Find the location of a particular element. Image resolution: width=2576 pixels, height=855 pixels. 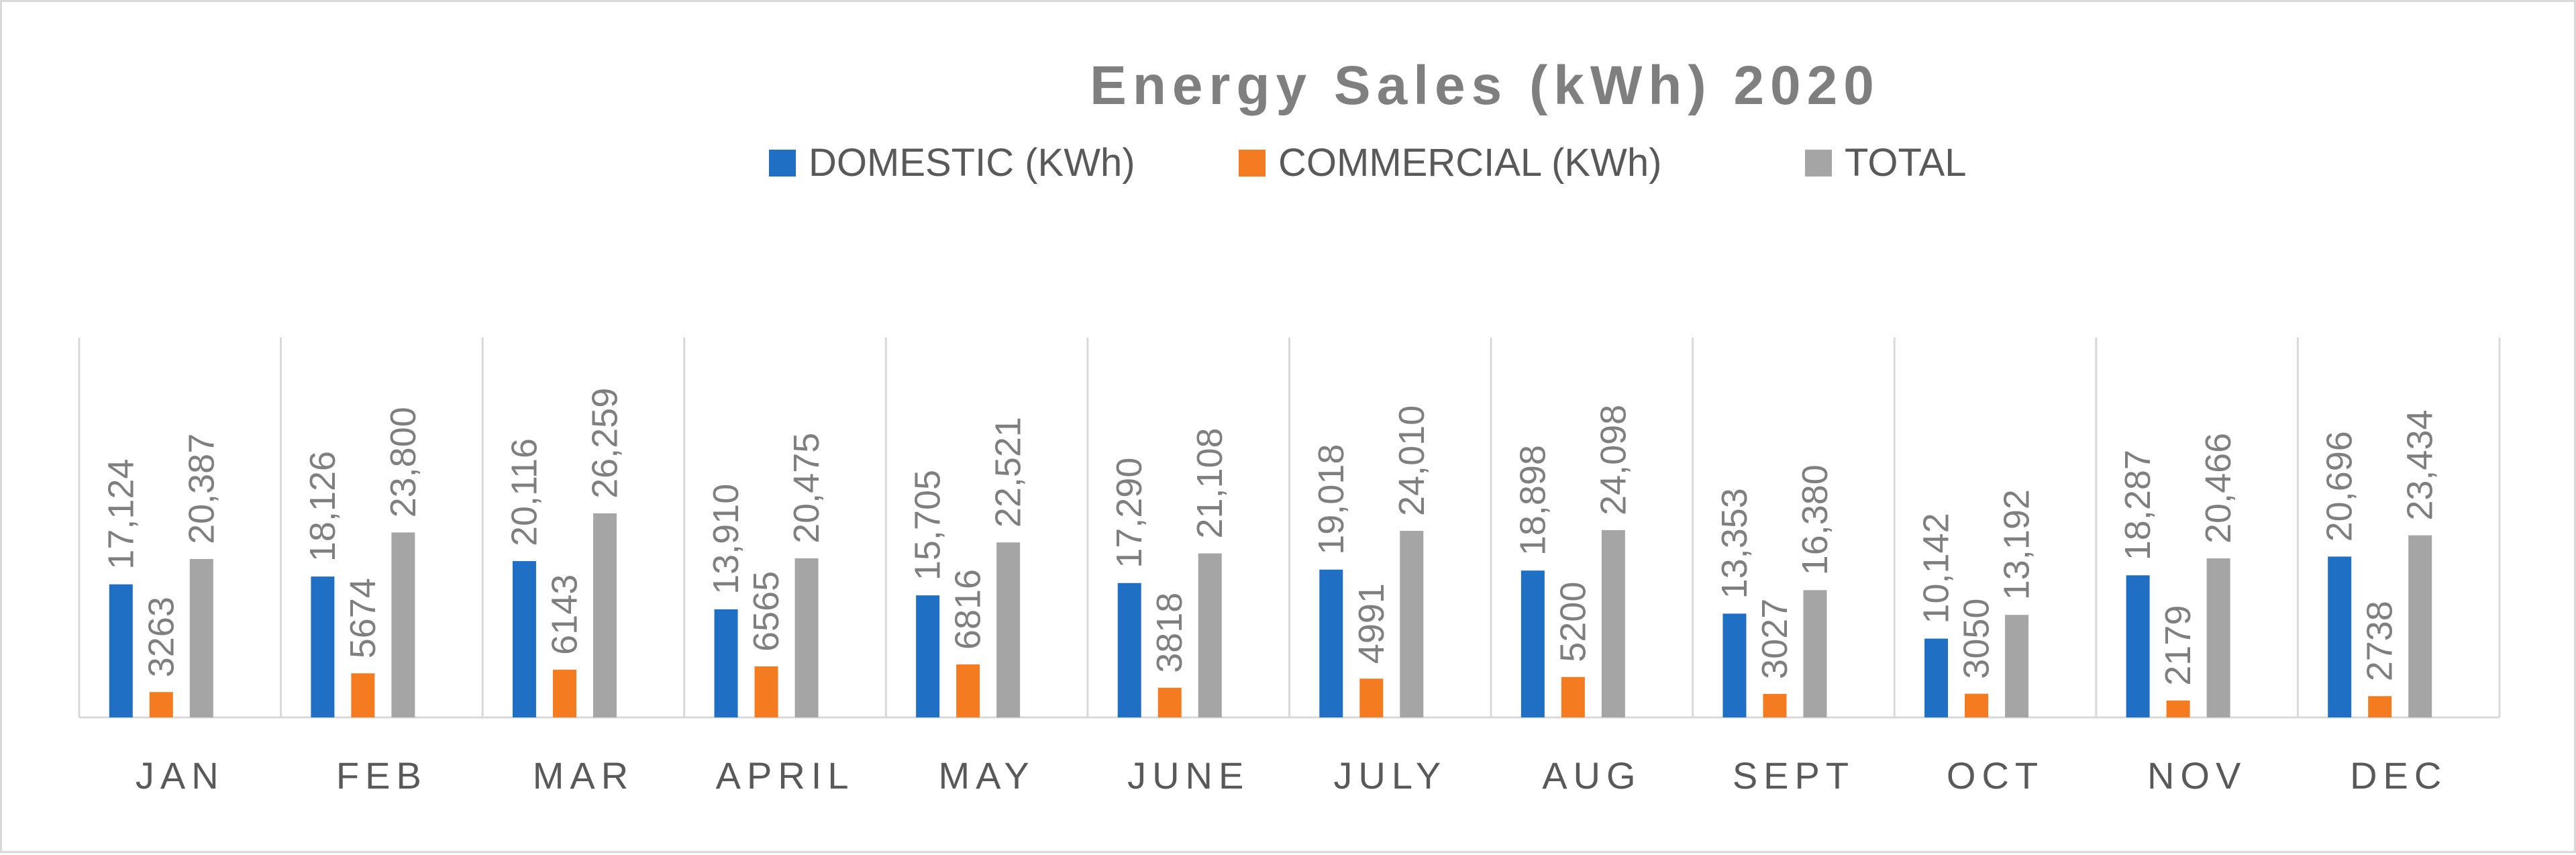

bar-domestic-mar is located at coordinates (524, 639).